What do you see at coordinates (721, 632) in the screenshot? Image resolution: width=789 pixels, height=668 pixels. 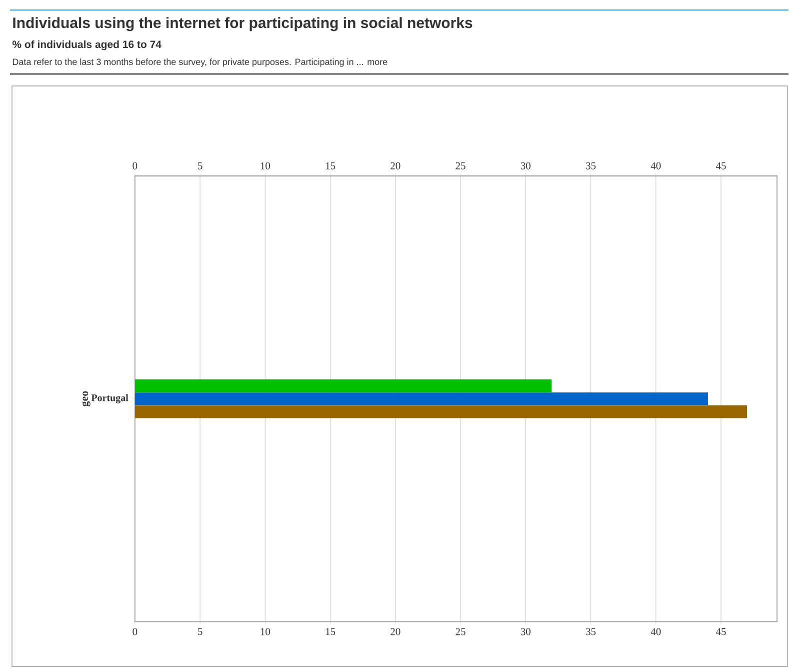 I see `x-tick-label: 45` at bounding box center [721, 632].